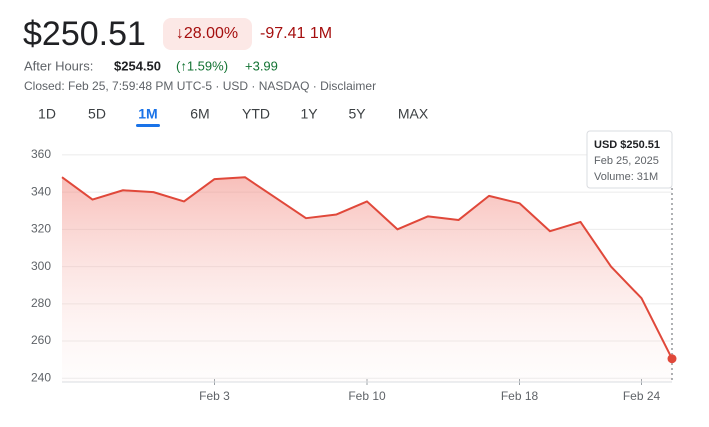 The image size is (709, 427). I want to click on tooltip-box, so click(629, 159).